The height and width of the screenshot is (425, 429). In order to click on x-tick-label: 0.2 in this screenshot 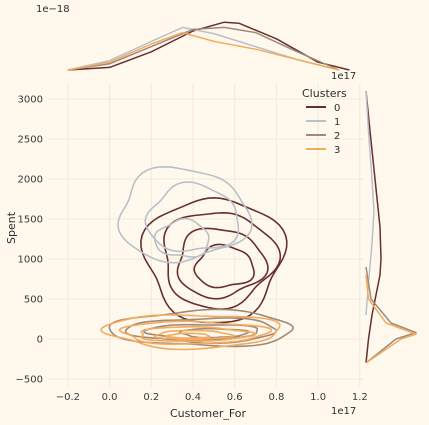, I will do `click(151, 397)`.